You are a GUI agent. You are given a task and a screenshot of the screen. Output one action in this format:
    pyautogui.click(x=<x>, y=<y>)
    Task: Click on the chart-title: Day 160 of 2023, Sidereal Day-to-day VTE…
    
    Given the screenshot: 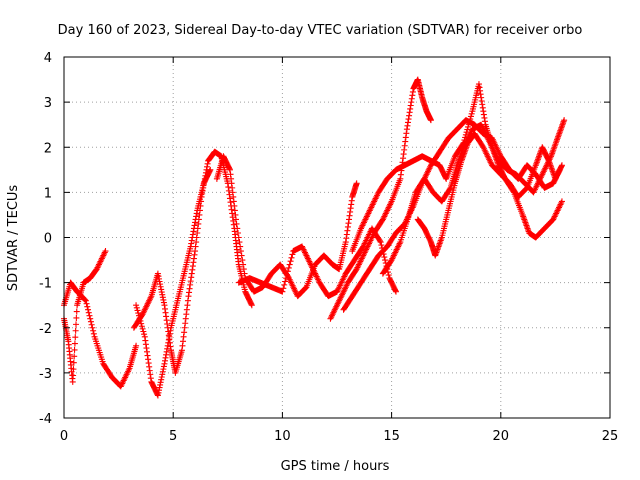 What is the action you would take?
    pyautogui.click(x=320, y=30)
    